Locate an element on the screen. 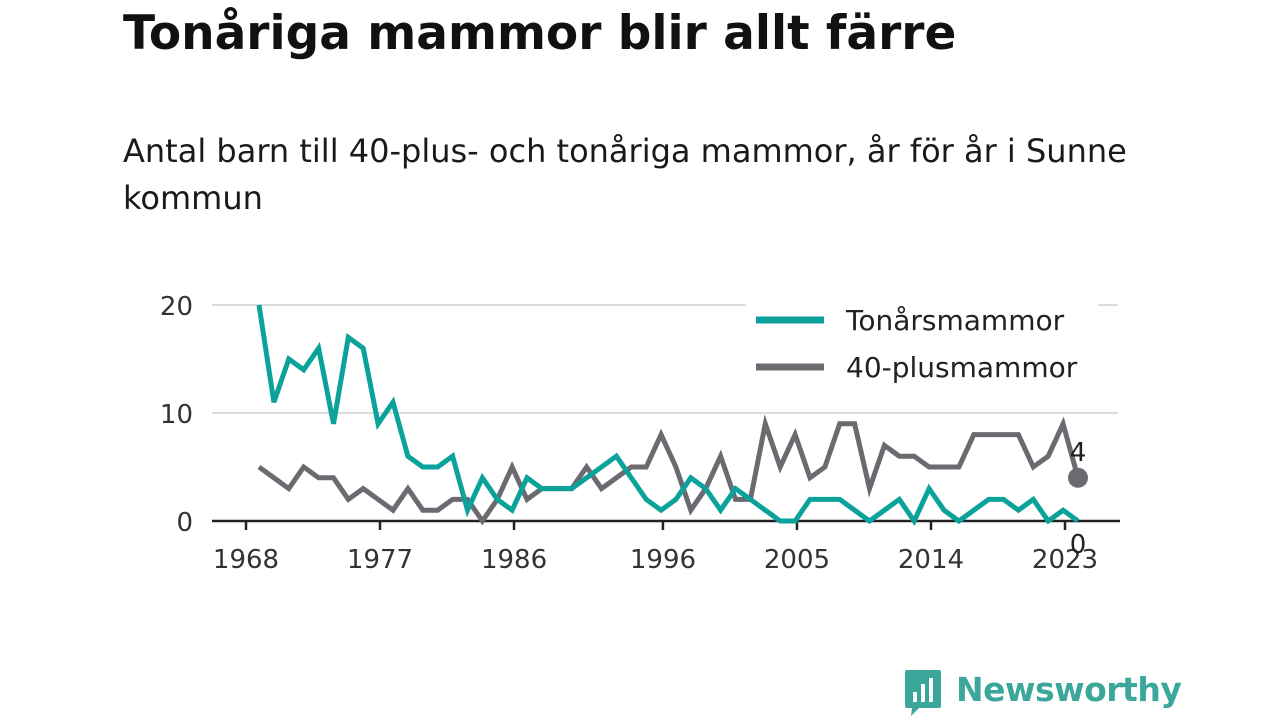 Image resolution: width=1280 pixels, height=720 pixels. x-tick-label: 1986 is located at coordinates (514, 560).